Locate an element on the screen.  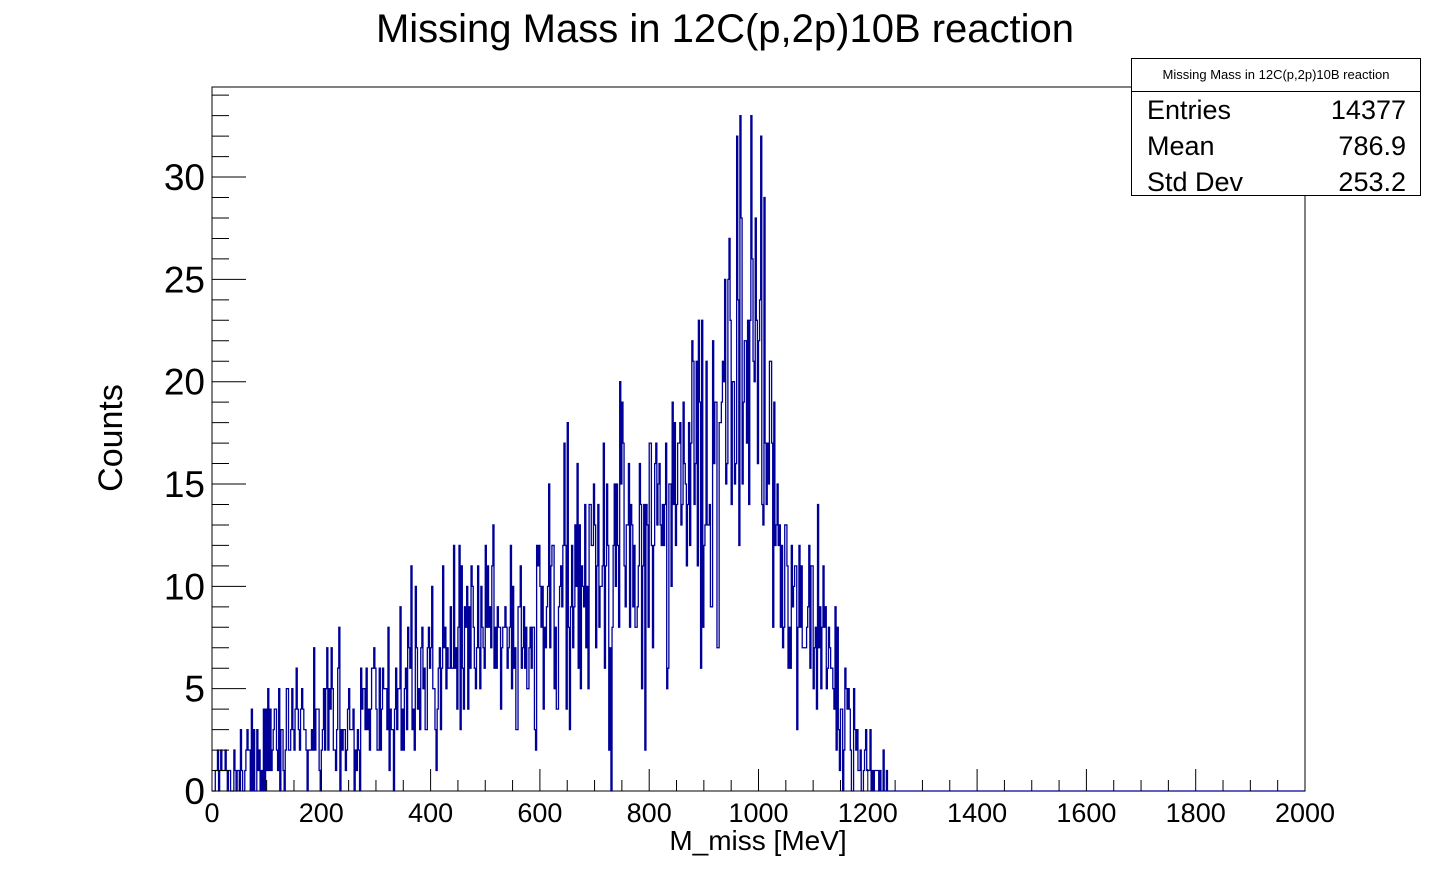
y-tick-label: 15 is located at coordinates (184, 484).